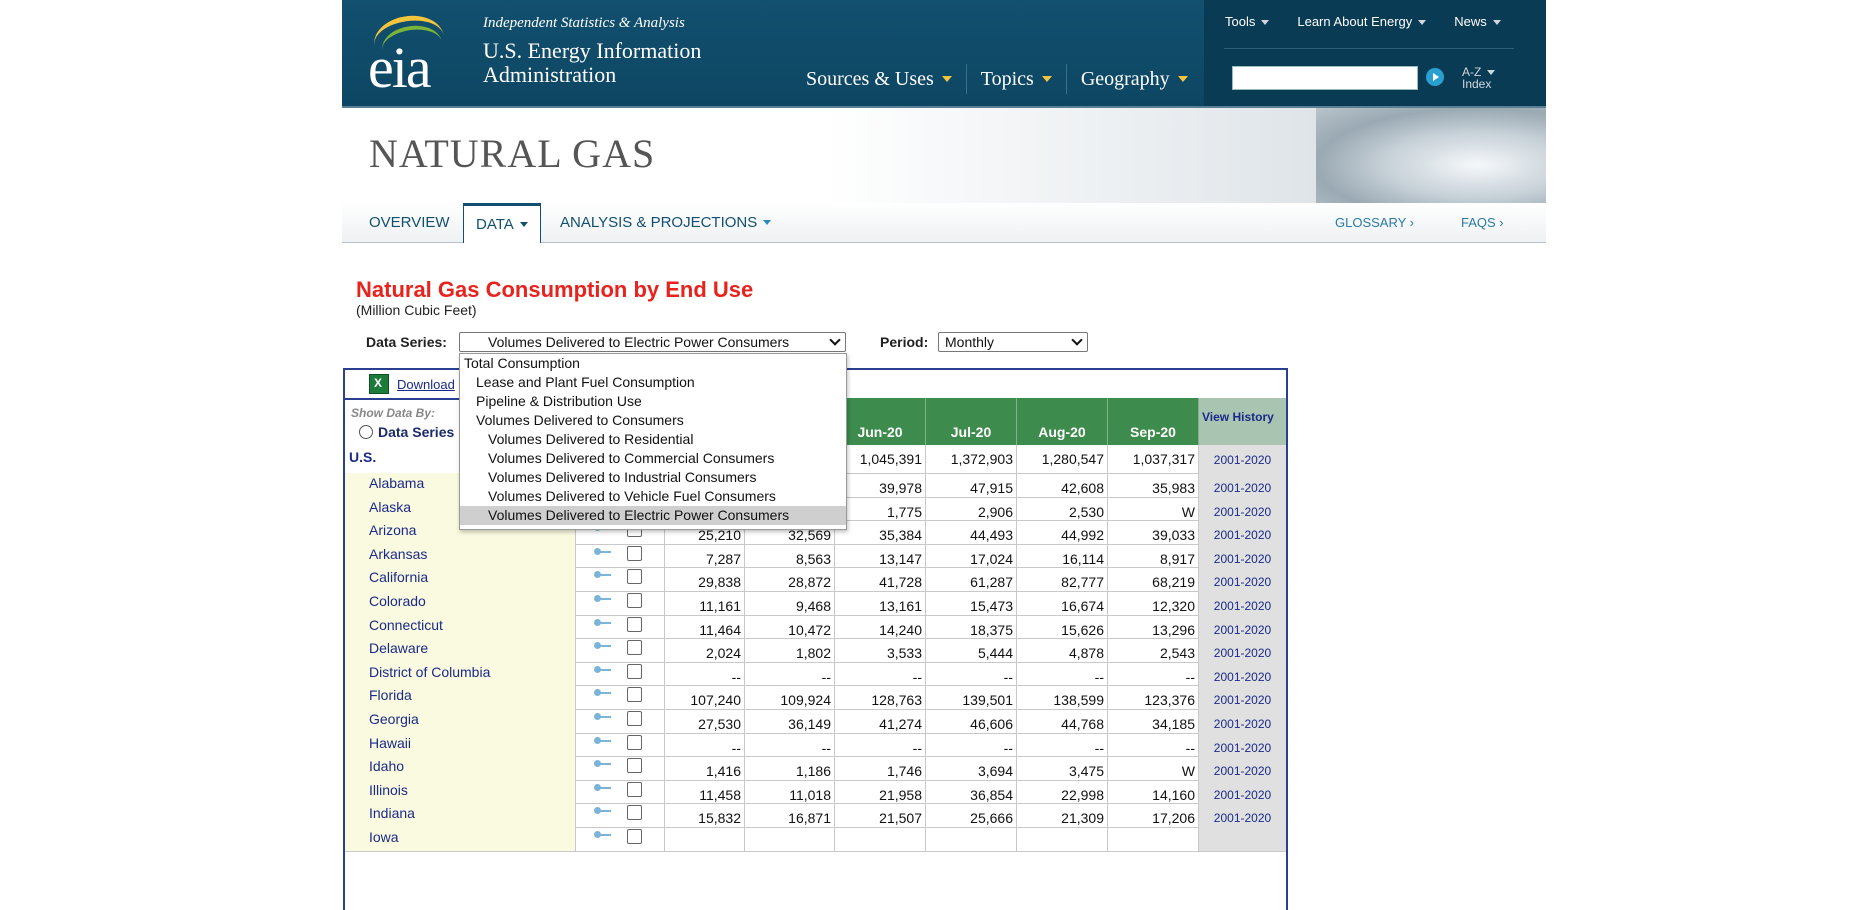 This screenshot has width=1857, height=910. What do you see at coordinates (379, 384) in the screenshot?
I see `excel-icon` at bounding box center [379, 384].